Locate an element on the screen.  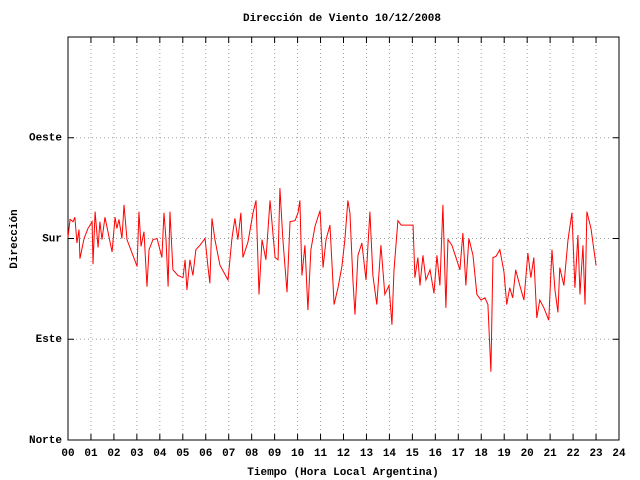
x-tick-label: 20 is located at coordinates (527, 454).